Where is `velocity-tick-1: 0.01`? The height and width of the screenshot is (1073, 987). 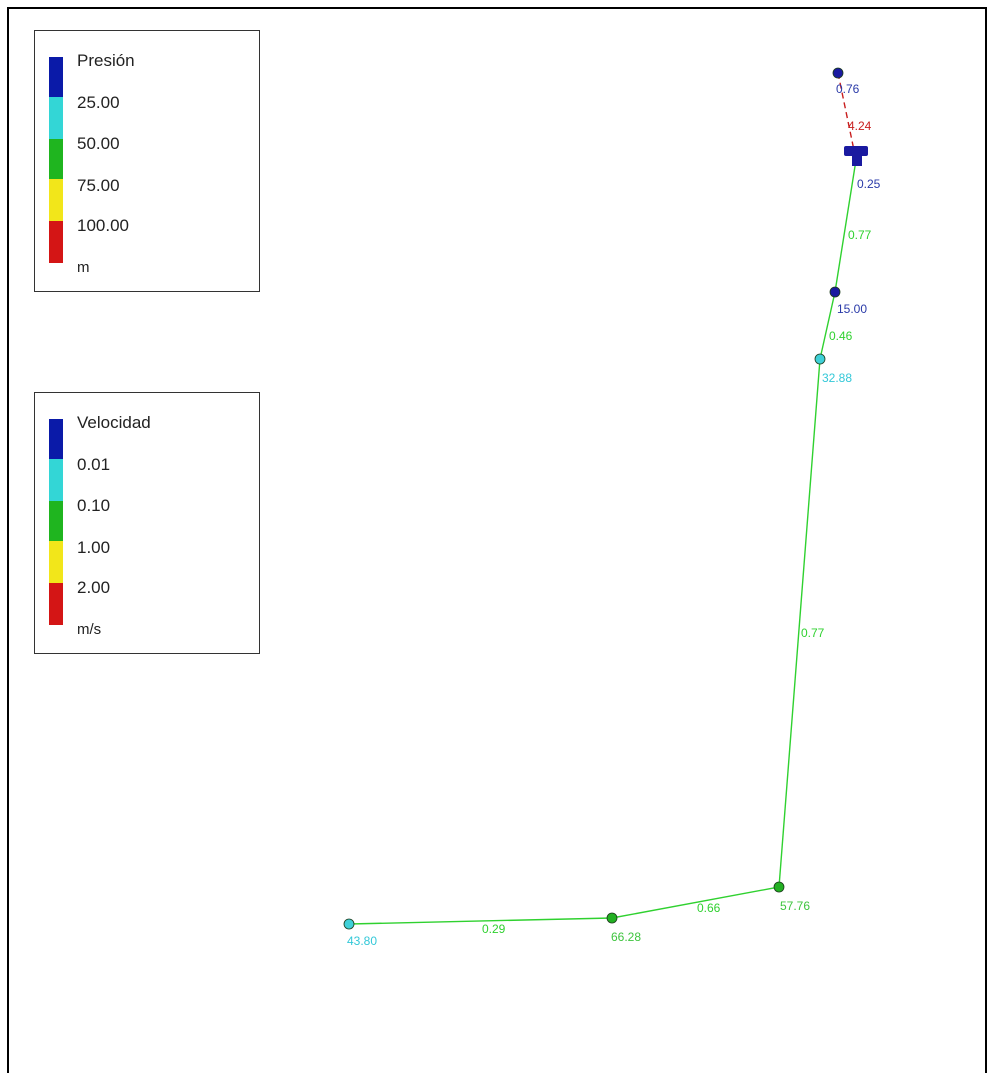 velocity-tick-1: 0.01 is located at coordinates (94, 464).